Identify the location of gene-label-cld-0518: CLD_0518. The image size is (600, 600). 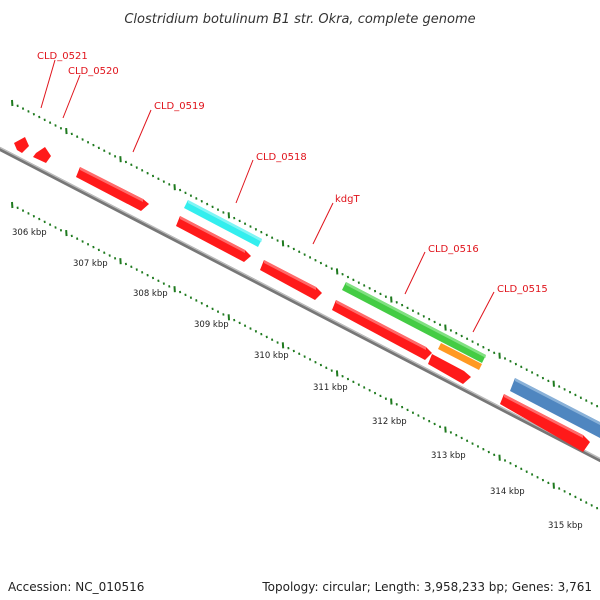
(281, 157).